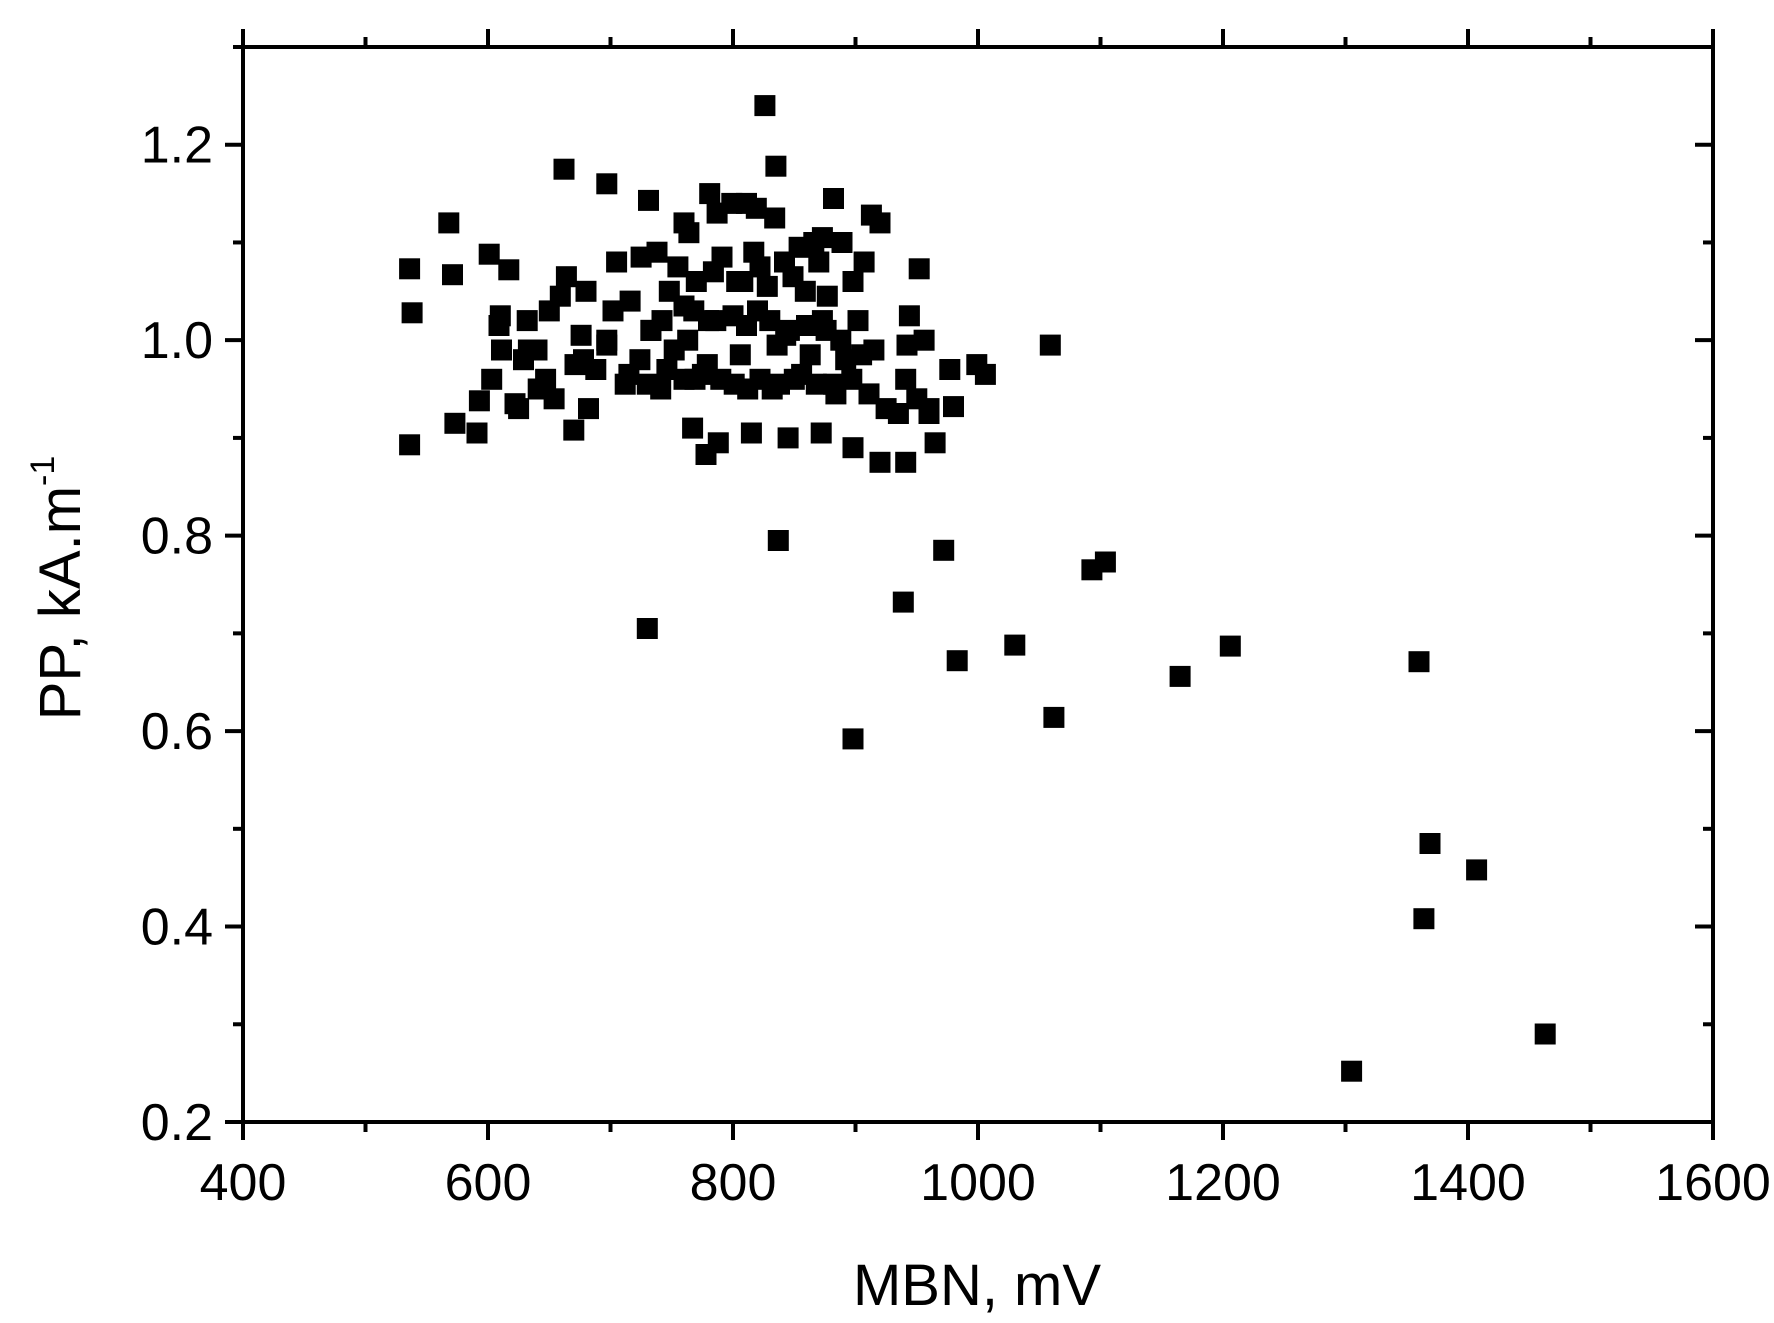 This screenshot has height=1323, width=1774. I want to click on x-tick-label: 1400, so click(1468, 1183).